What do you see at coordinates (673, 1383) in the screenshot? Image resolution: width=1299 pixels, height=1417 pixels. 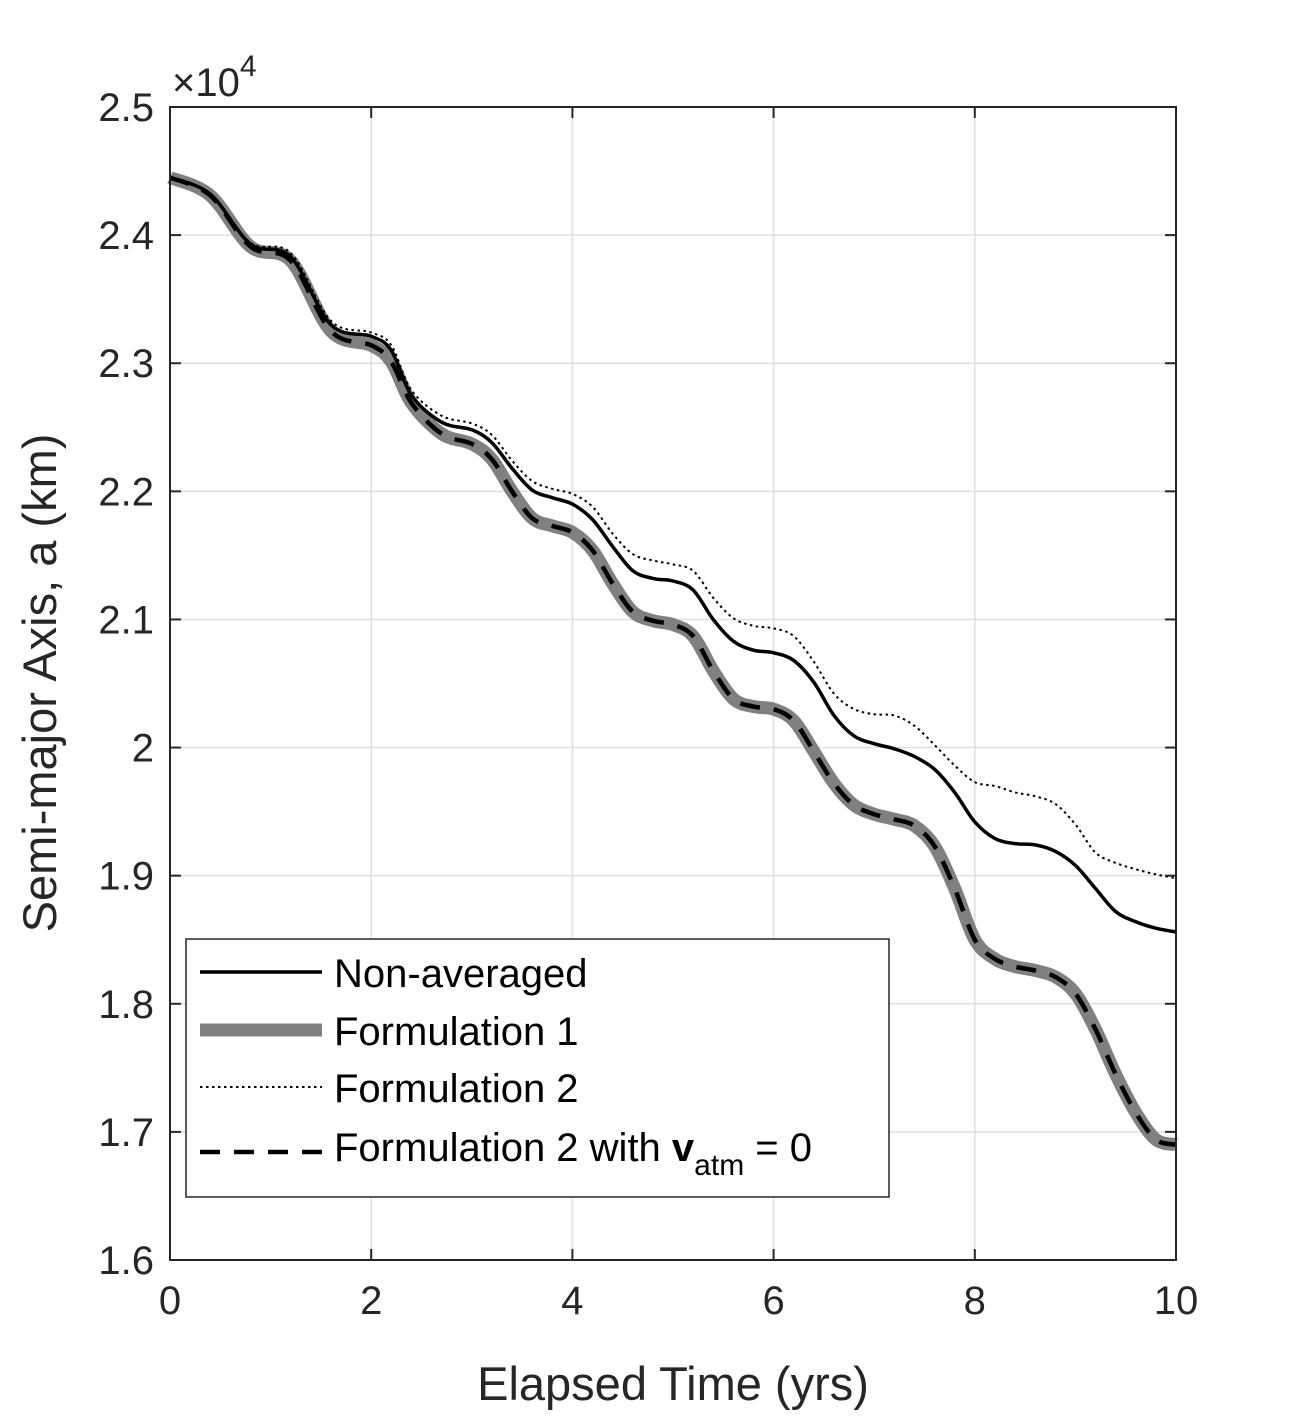 I see `x-axis-label: Elapsed Time (yrs)` at bounding box center [673, 1383].